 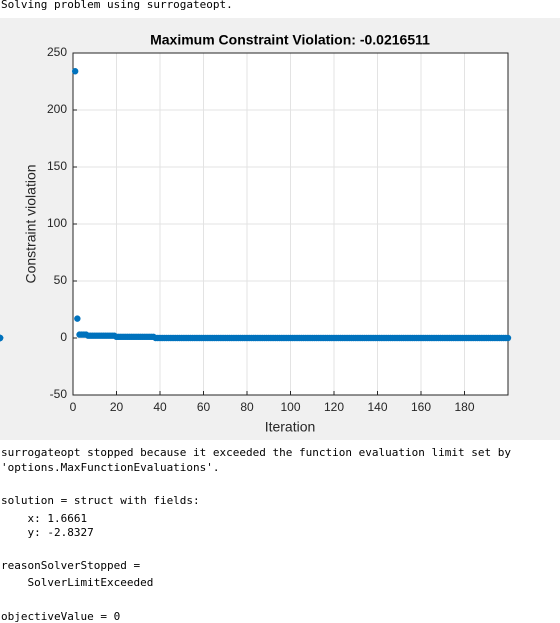 What do you see at coordinates (44, 518) in the screenshot?
I see `console-line: x: 1.6661` at bounding box center [44, 518].